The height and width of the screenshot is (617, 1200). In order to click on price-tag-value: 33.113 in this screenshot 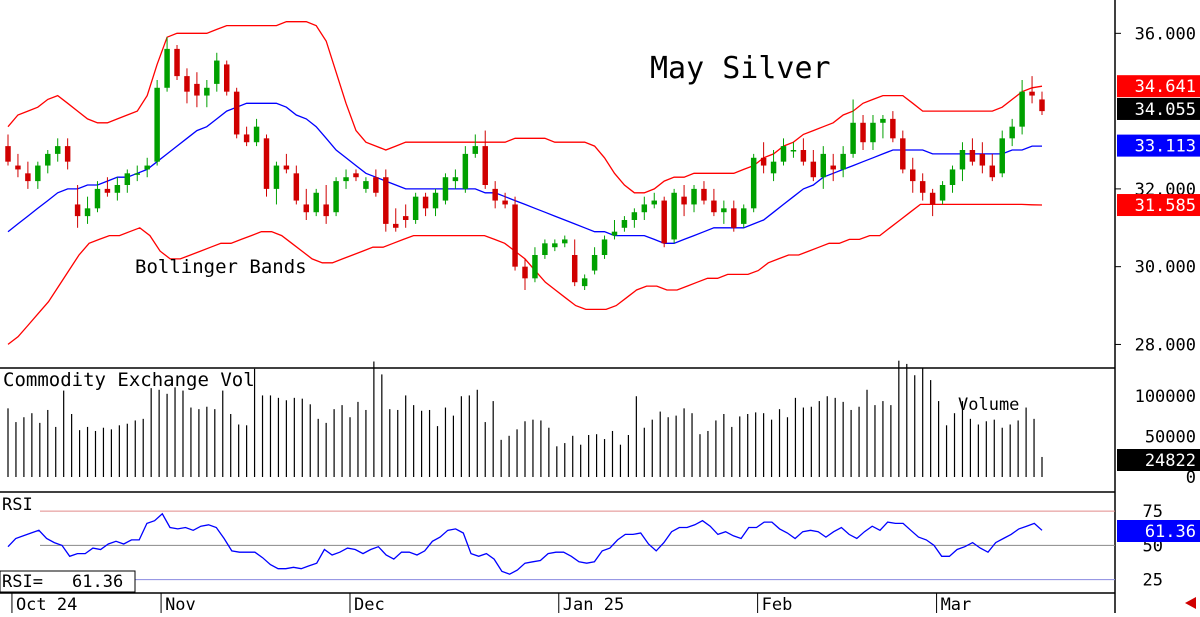, I will do `click(1165, 147)`.